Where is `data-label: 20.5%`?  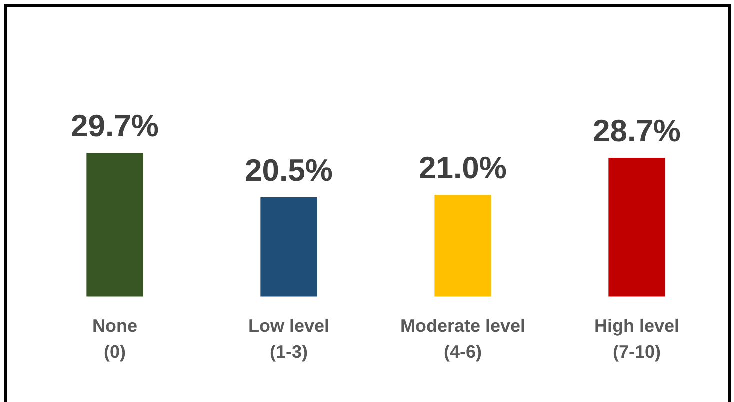
data-label: 20.5% is located at coordinates (289, 170).